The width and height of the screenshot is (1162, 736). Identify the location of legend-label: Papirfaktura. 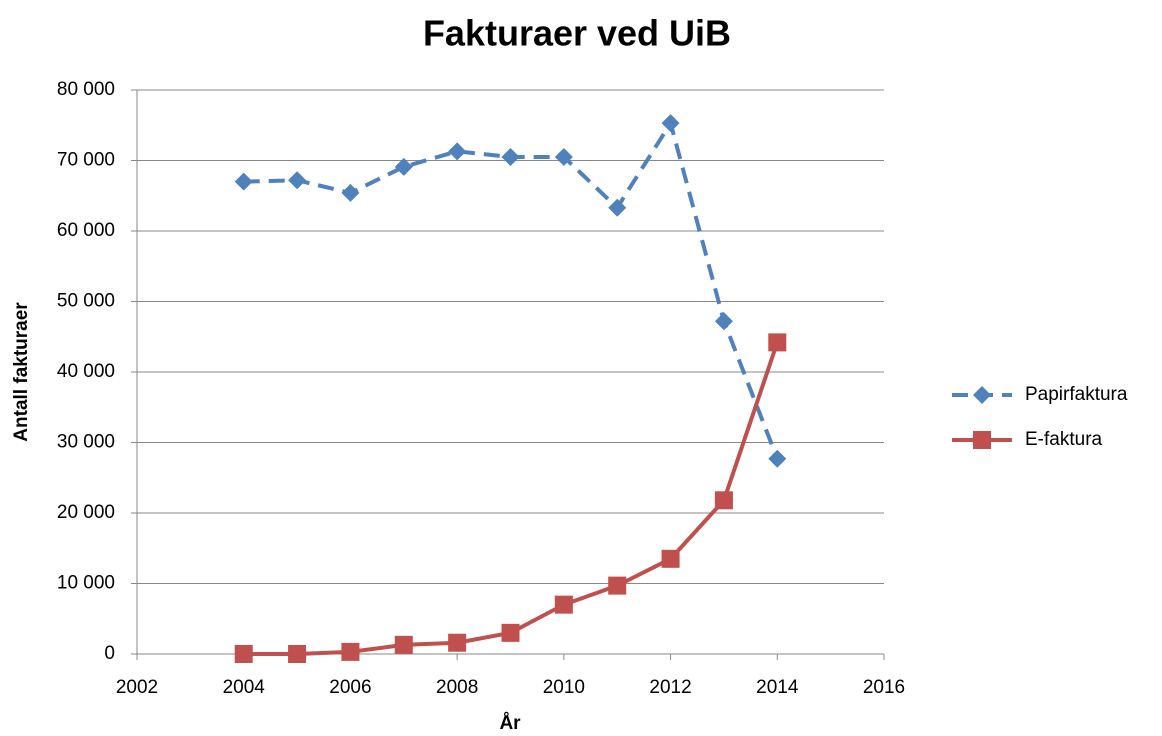
(1076, 394).